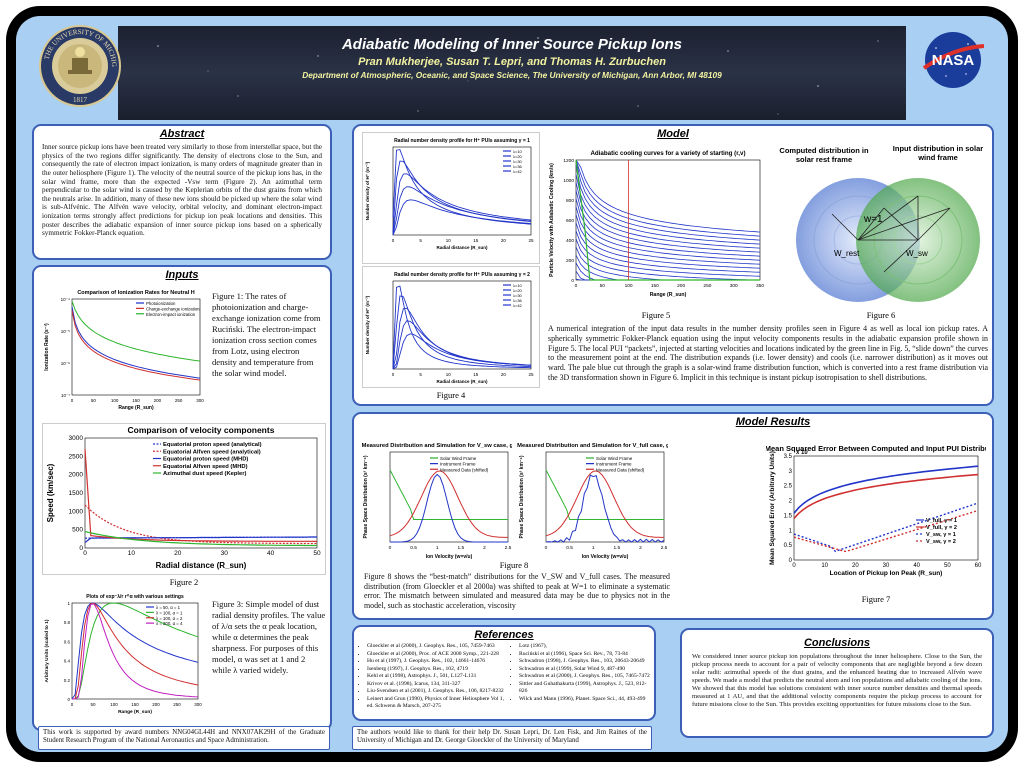 Image resolution: width=1024 pixels, height=768 pixels. What do you see at coordinates (67, 680) in the screenshot?
I see `y-tick-label: 0.2` at bounding box center [67, 680].